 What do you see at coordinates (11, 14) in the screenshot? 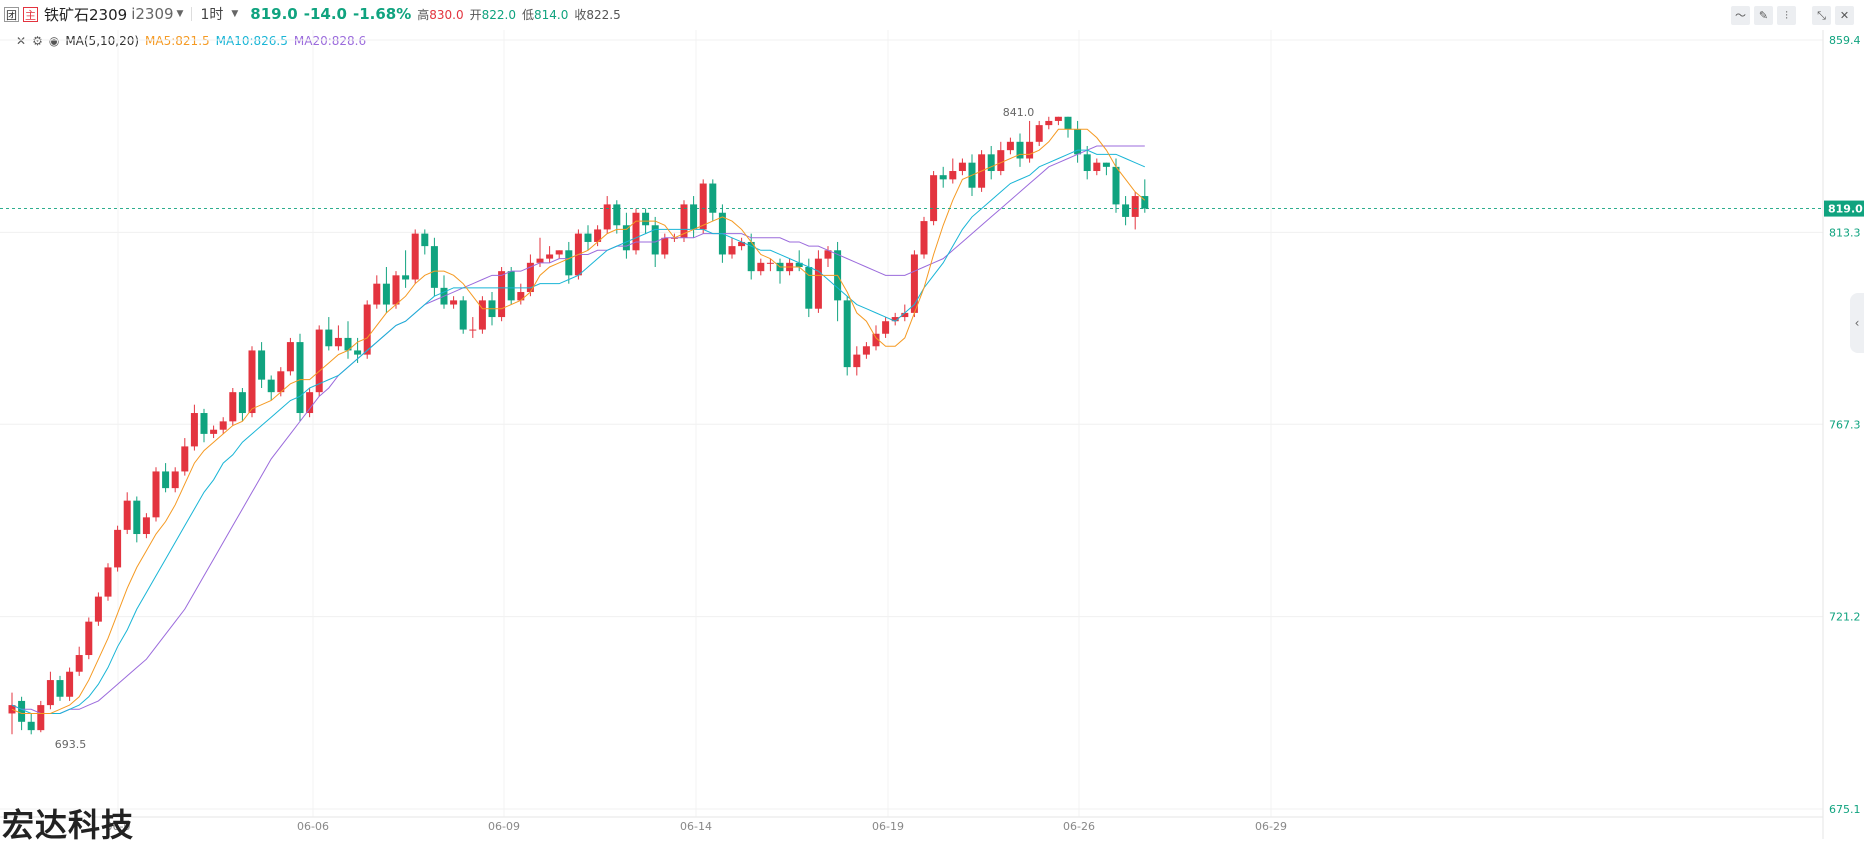
I see `group-badge: 团` at bounding box center [11, 14].